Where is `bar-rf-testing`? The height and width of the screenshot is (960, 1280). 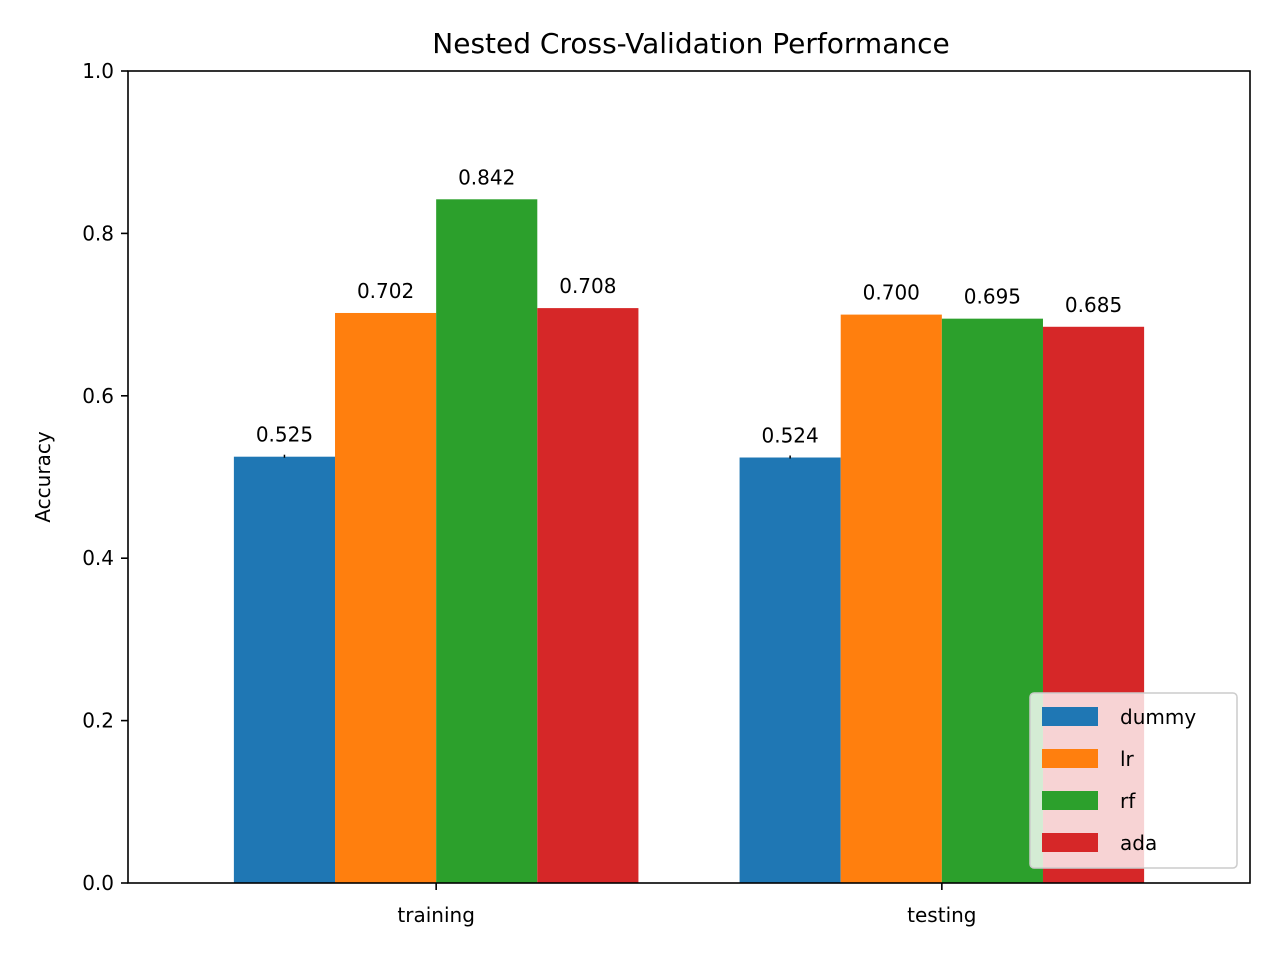 bar-rf-testing is located at coordinates (992, 600).